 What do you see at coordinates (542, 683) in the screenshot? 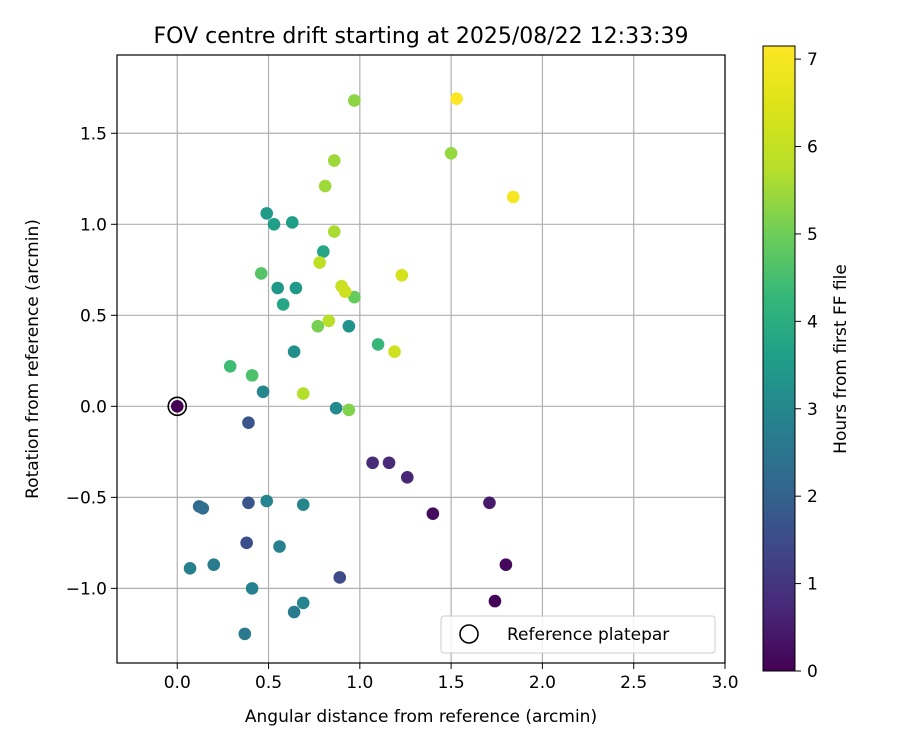
I see `x-tick-label: 2.0` at bounding box center [542, 683].